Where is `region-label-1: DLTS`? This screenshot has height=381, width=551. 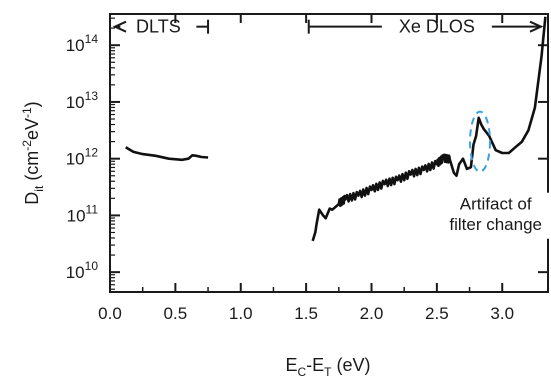
region-label-1: DLTS is located at coordinates (158, 27).